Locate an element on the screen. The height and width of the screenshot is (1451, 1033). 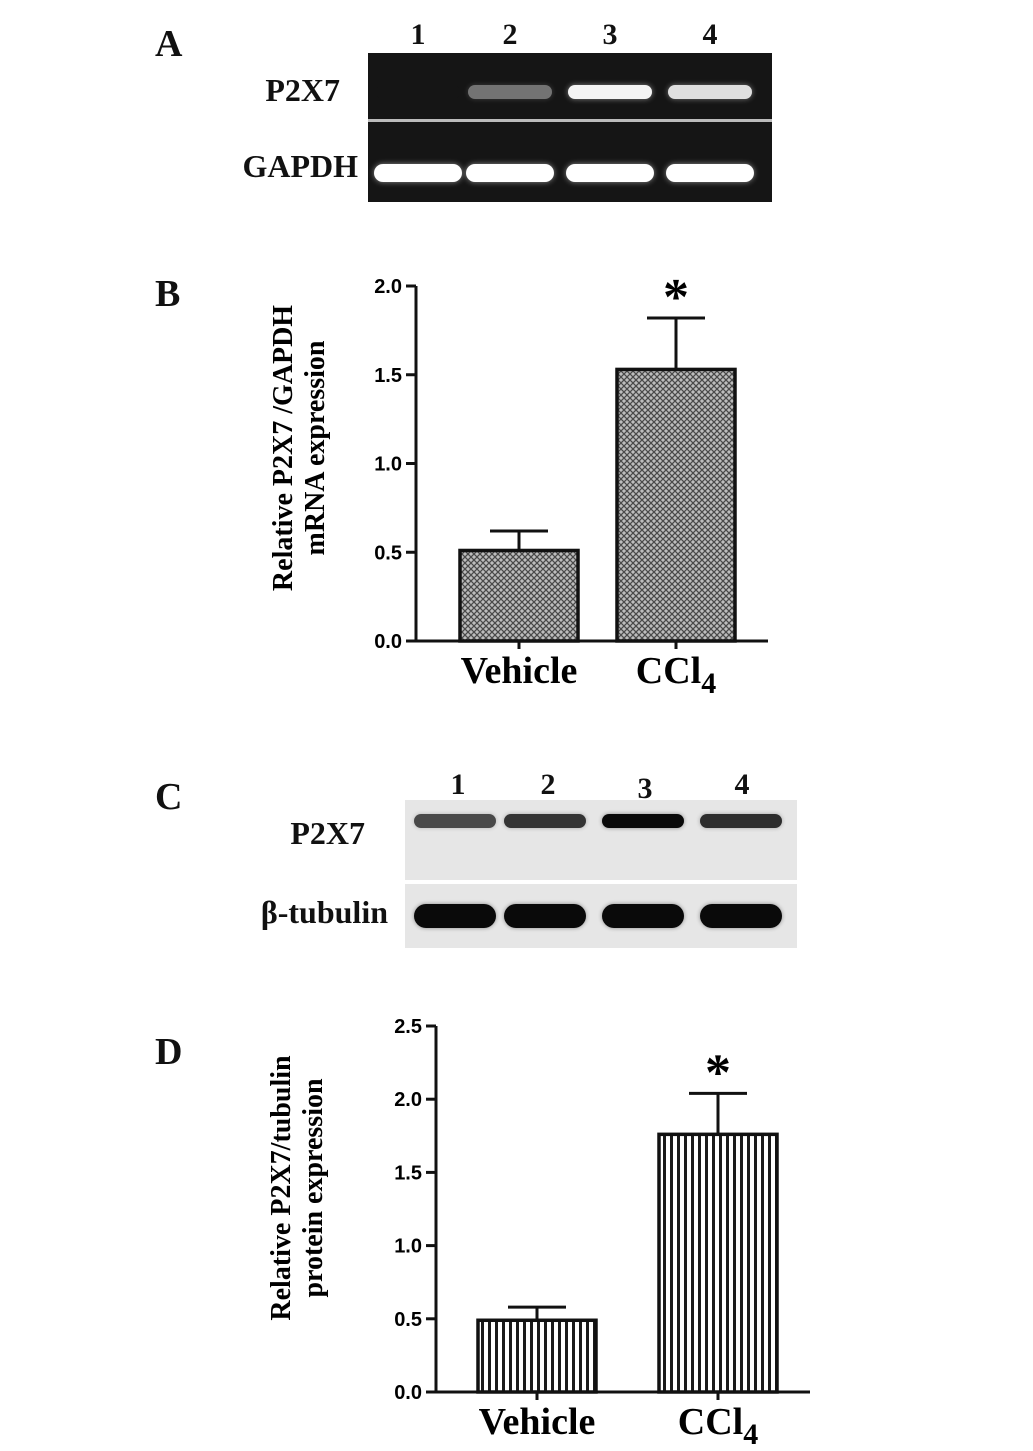
chart-d-bar-vehicle is located at coordinates (537, 1356).